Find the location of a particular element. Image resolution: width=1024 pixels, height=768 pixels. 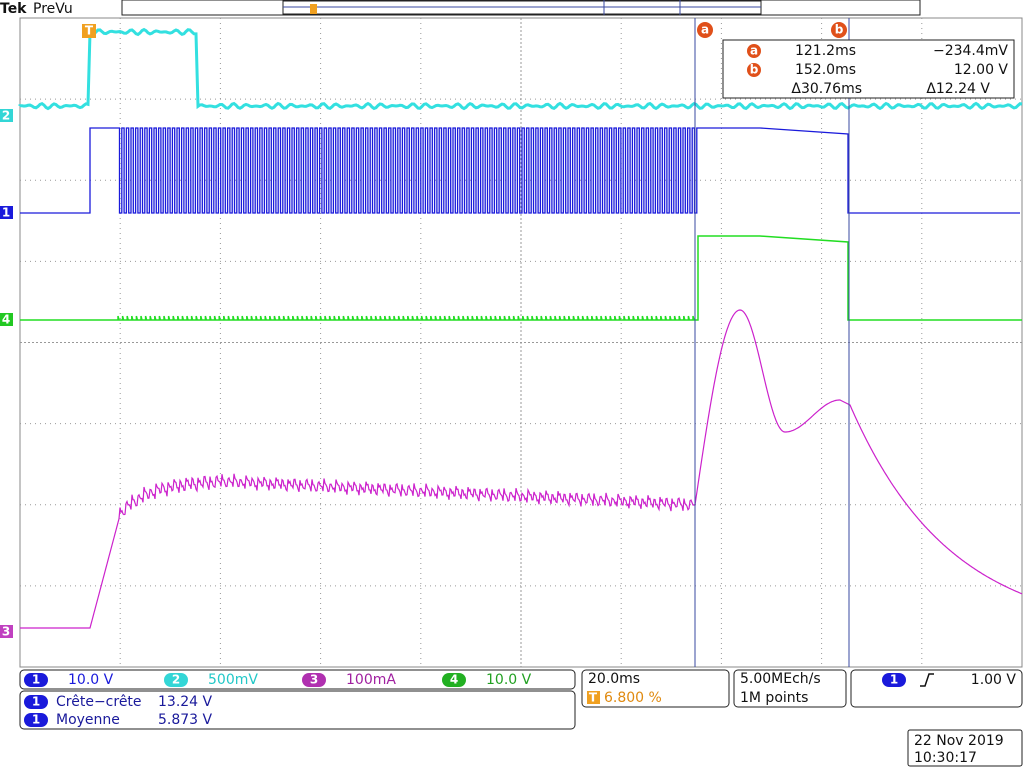

timebase-scale: 20.0ms is located at coordinates (614, 679).